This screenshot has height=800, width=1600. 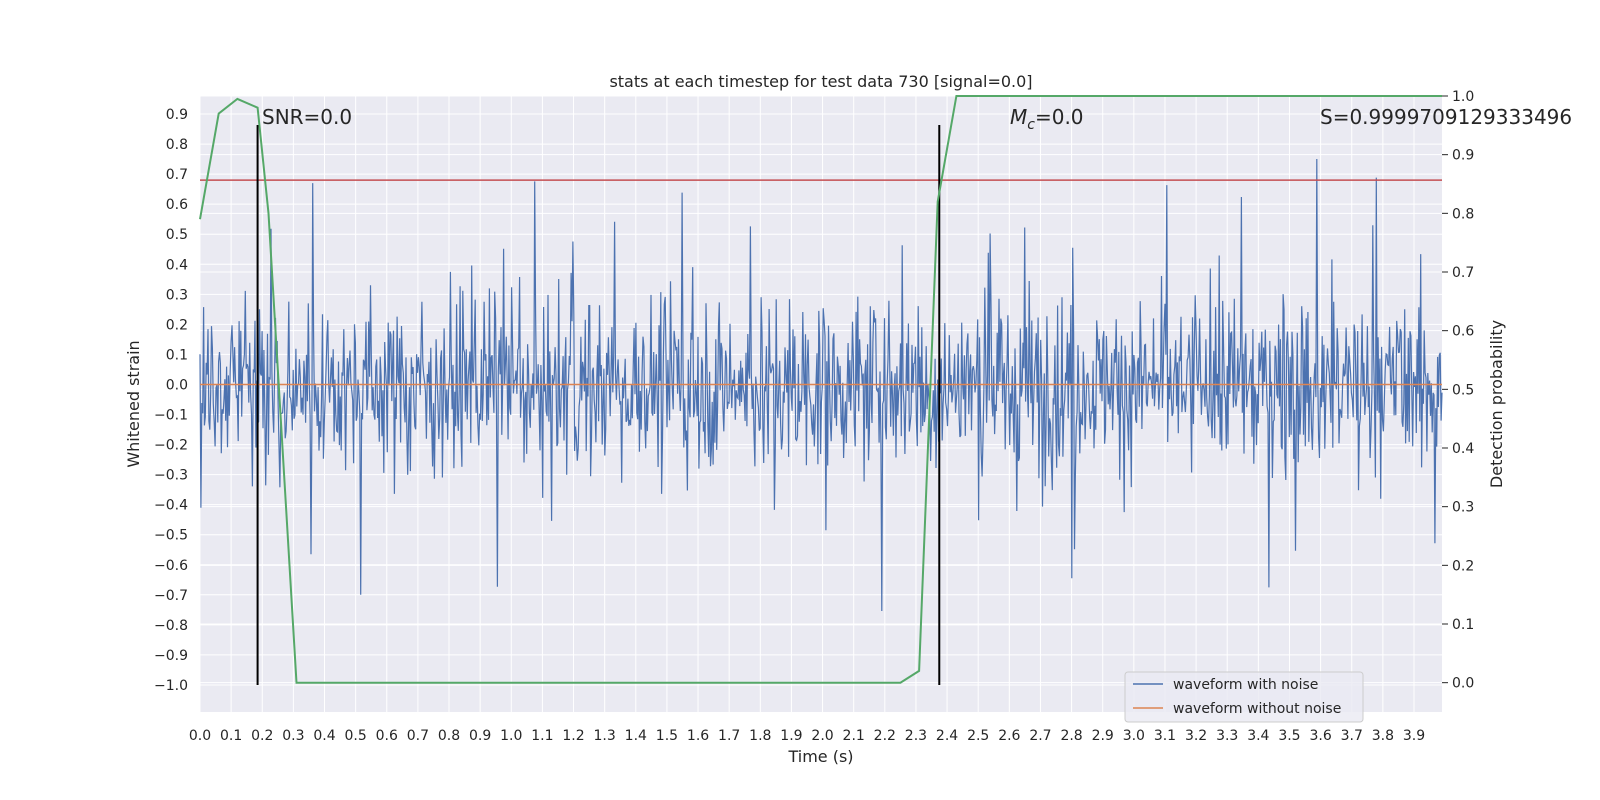 I want to click on y-tick-label: 0.2, so click(x=177, y=325).